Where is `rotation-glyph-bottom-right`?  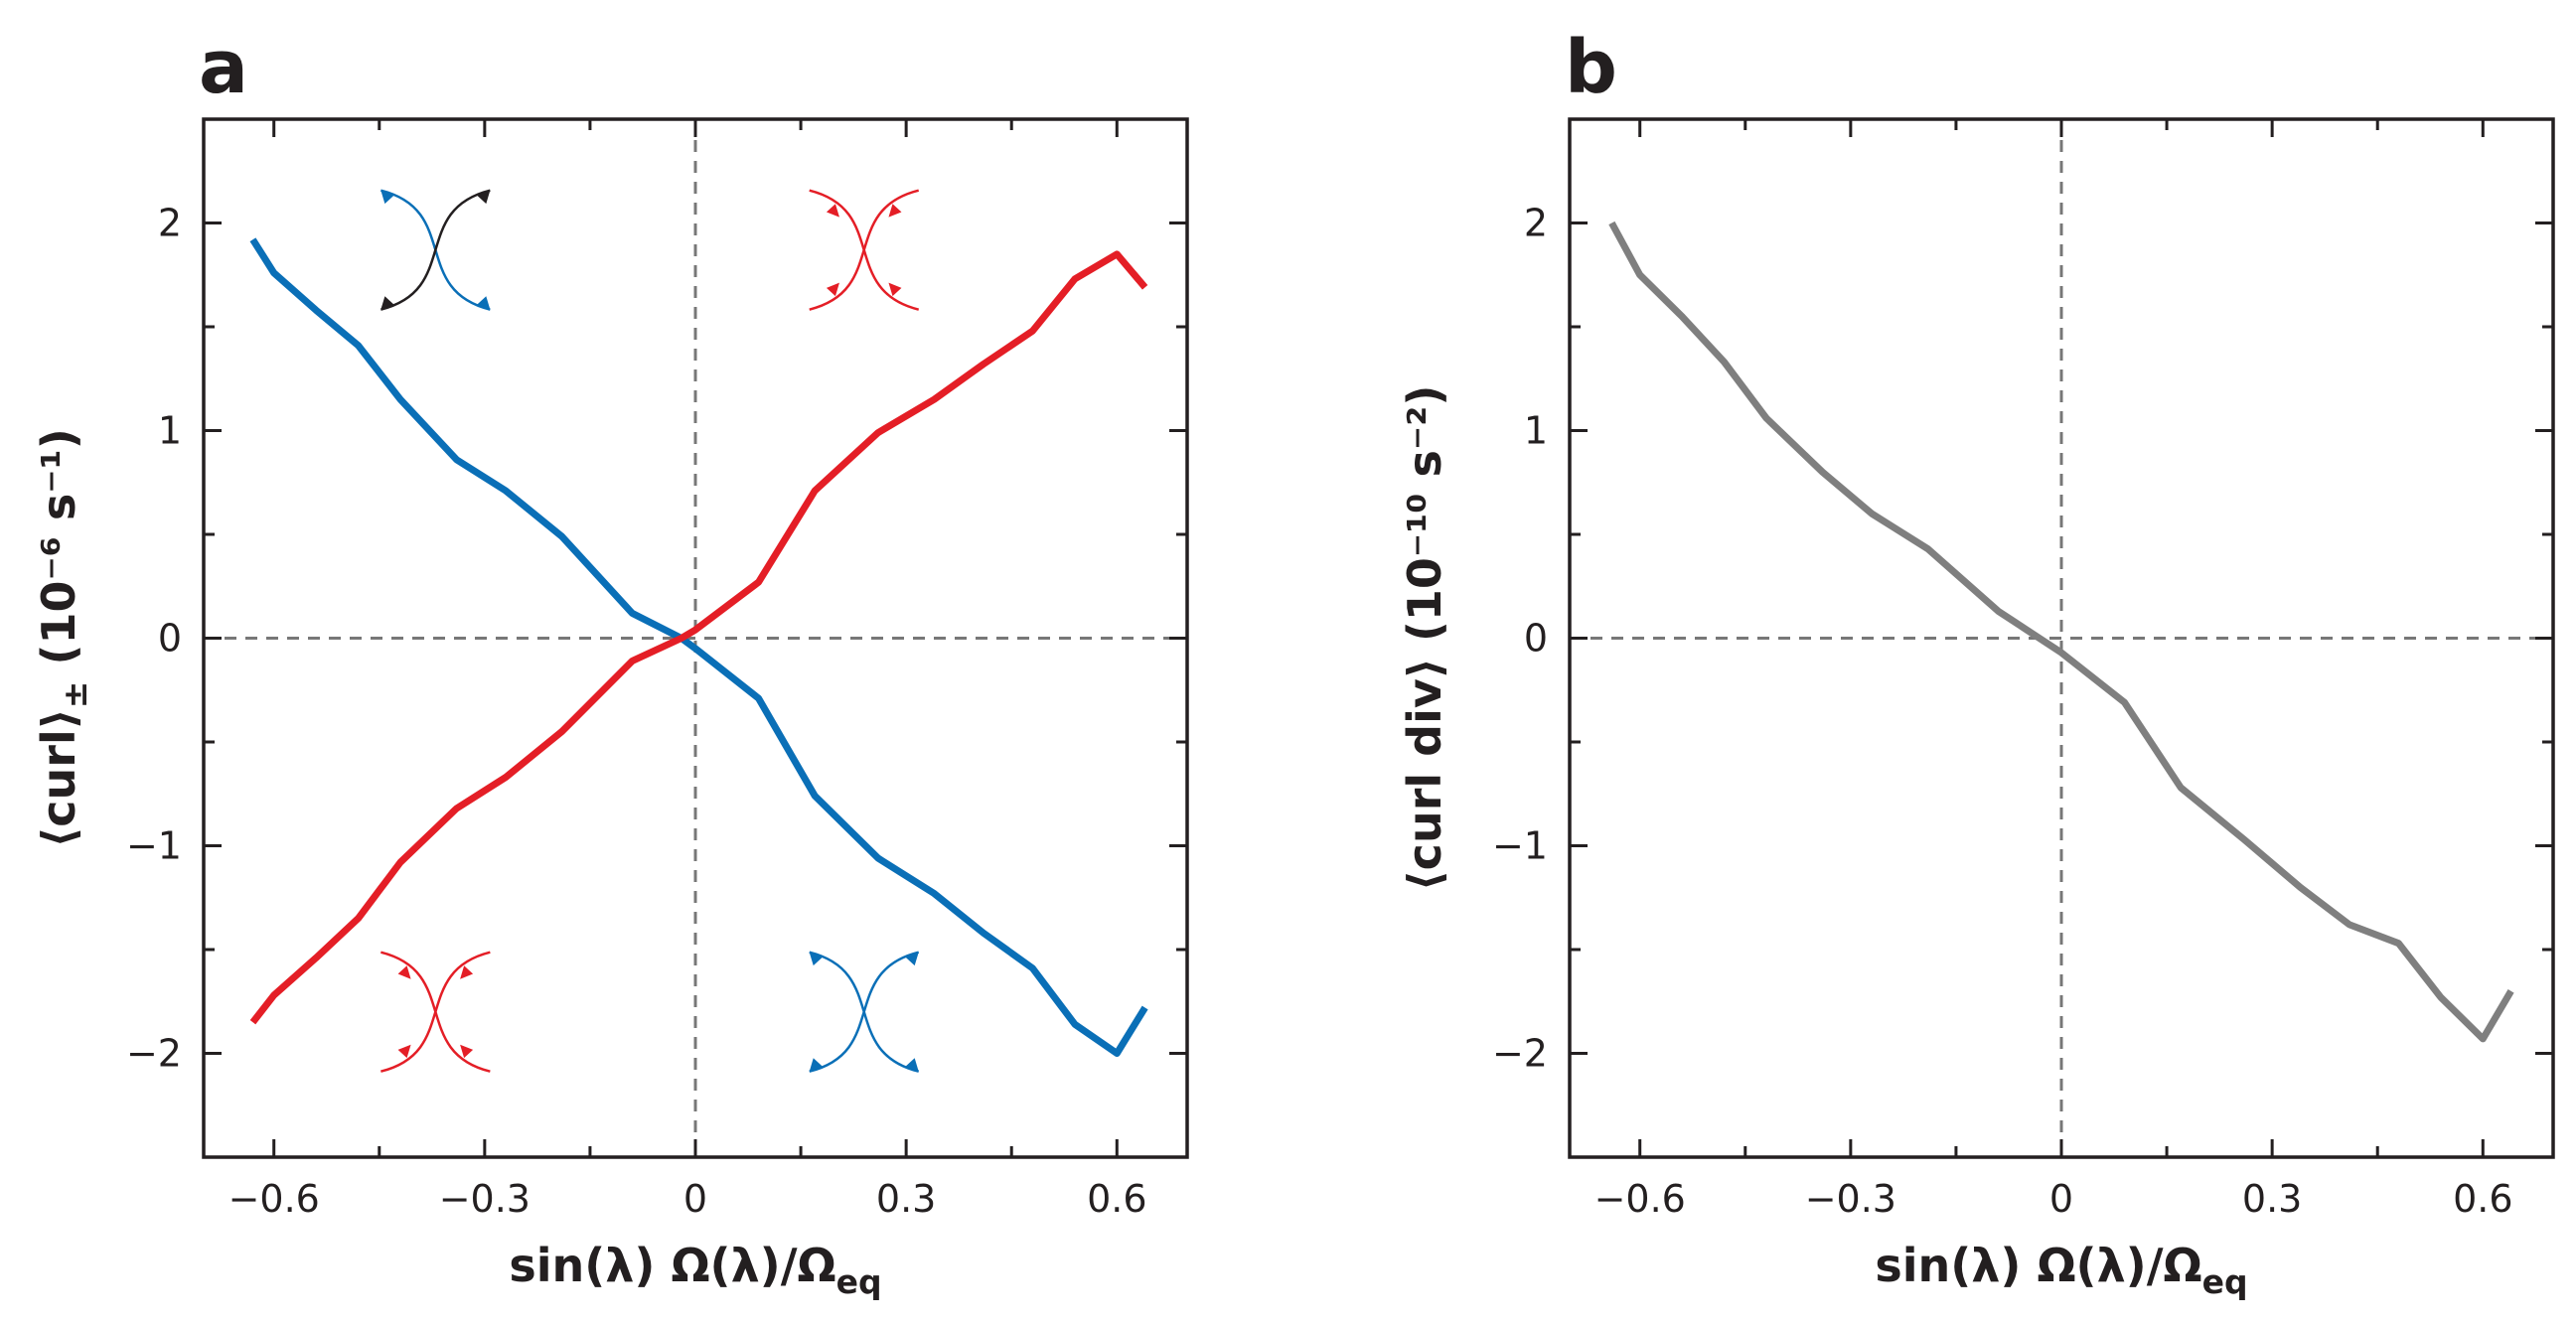 rotation-glyph-bottom-right is located at coordinates (864, 1012).